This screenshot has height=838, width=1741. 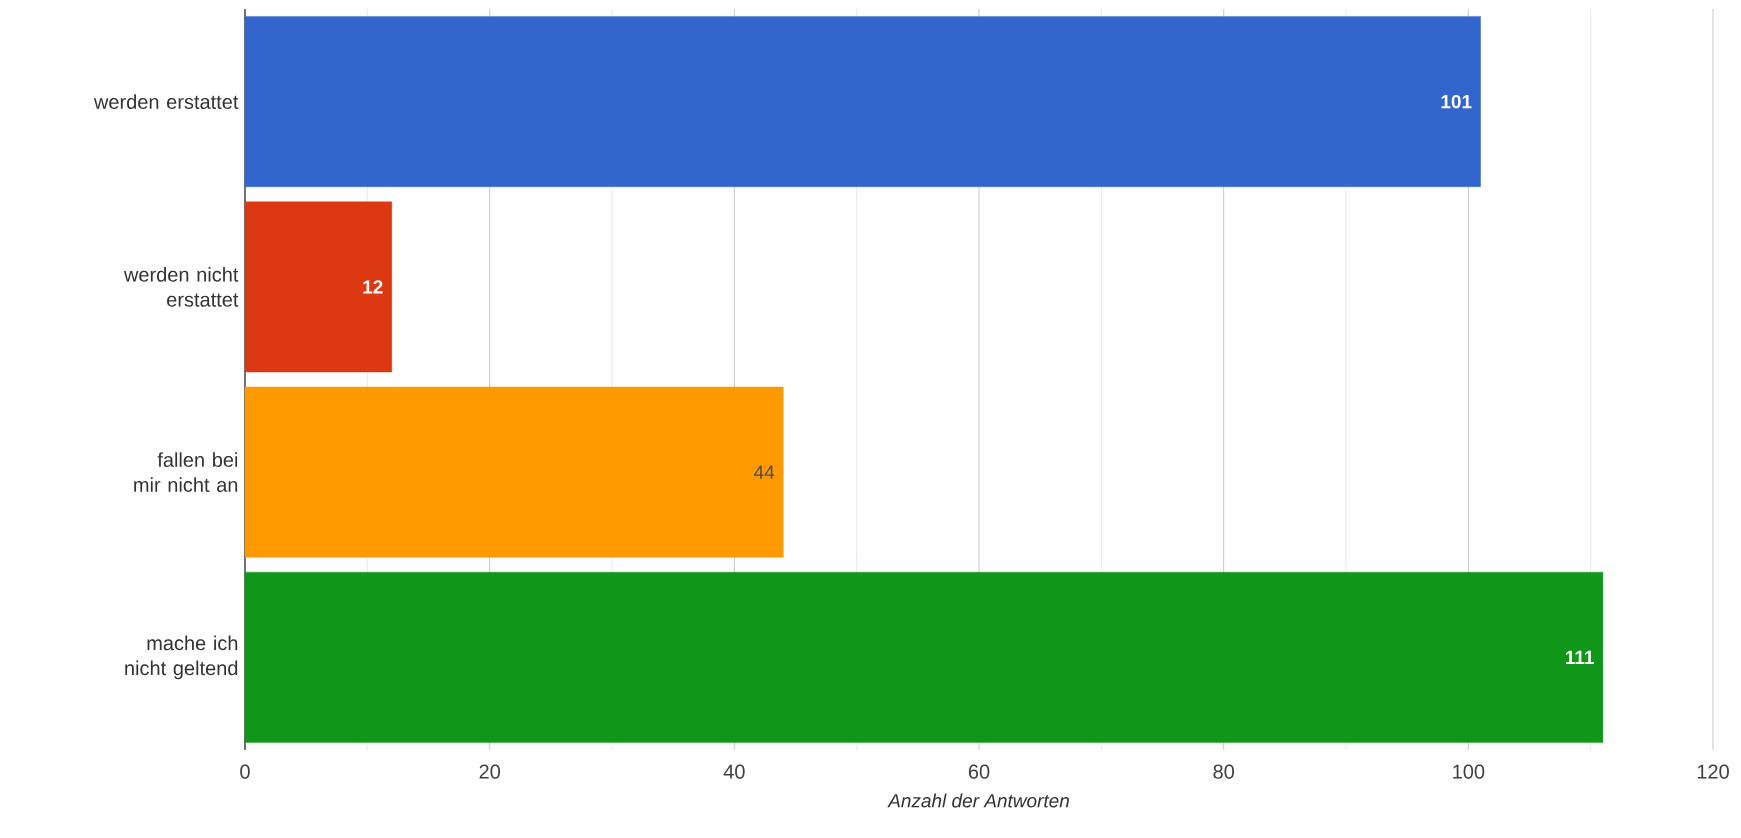 I want to click on data-label: 12, so click(x=373, y=287).